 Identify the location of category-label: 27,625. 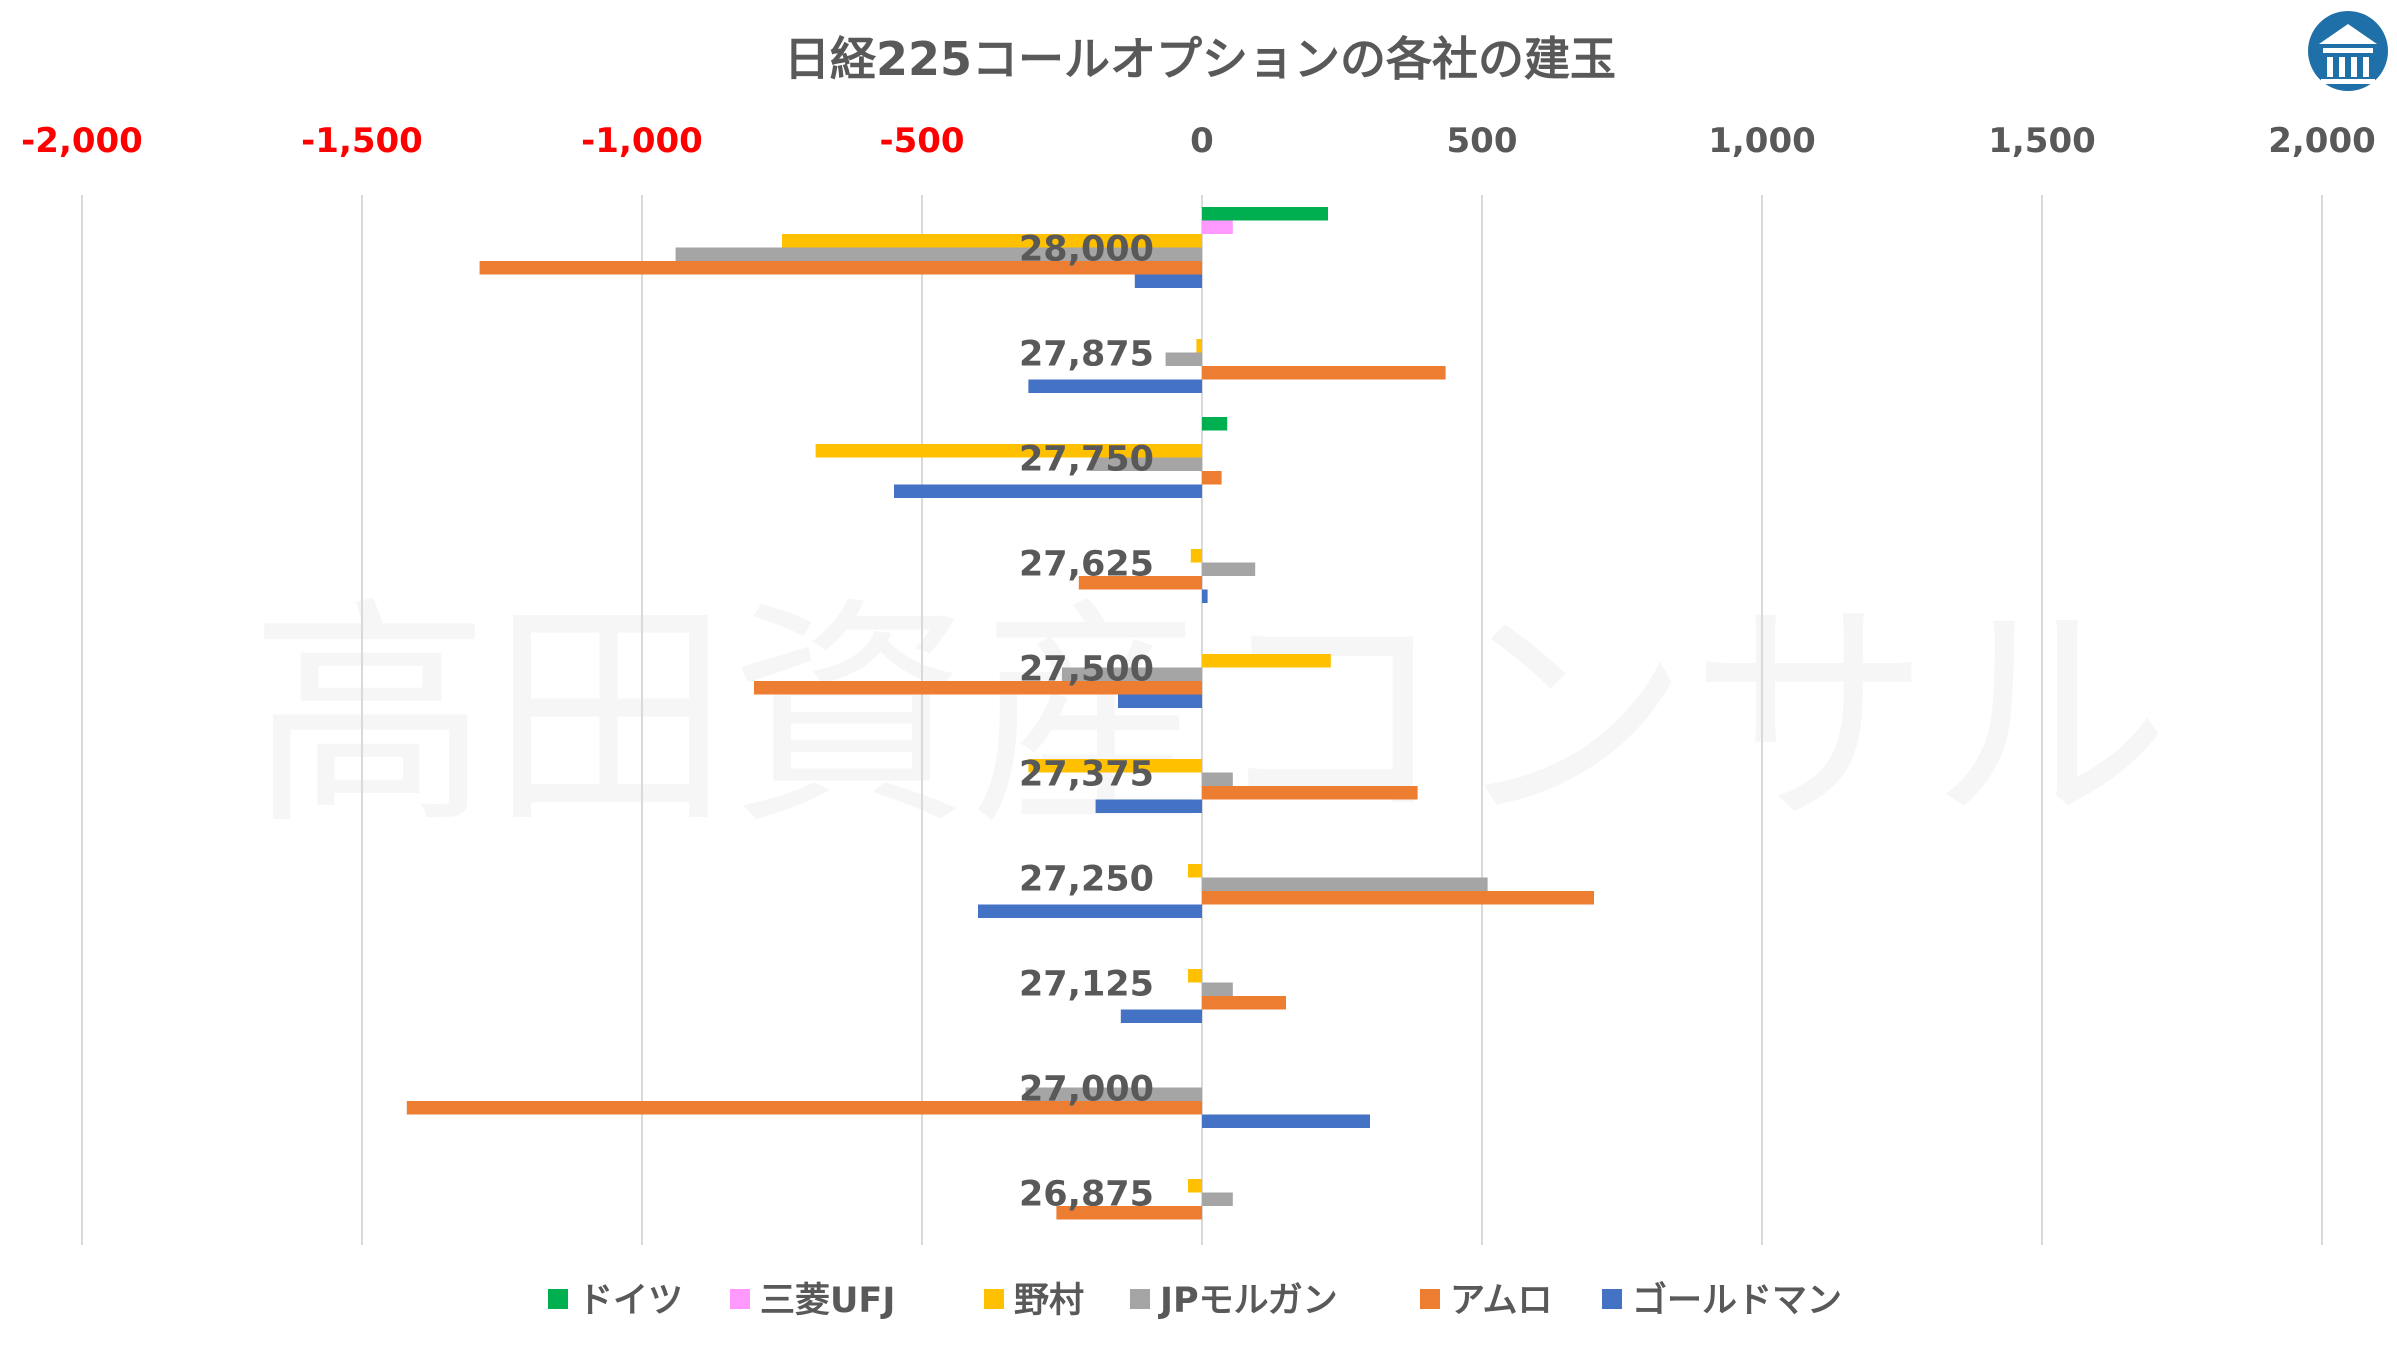
(1086, 565).